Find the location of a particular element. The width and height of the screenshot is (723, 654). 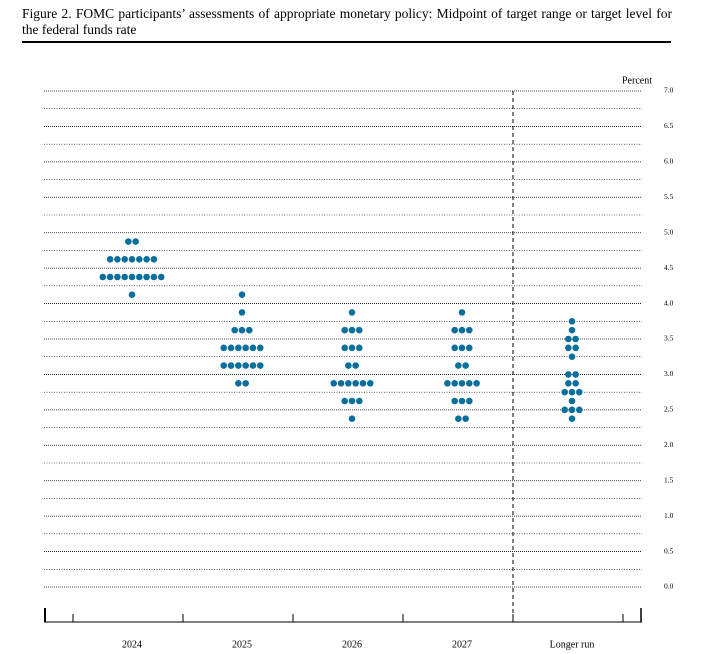

y-tick-label: 1.0 is located at coordinates (669, 515).